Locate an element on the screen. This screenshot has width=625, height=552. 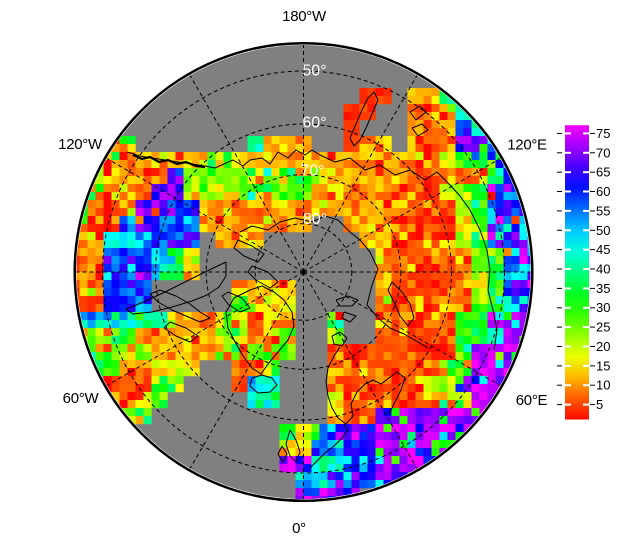
svg-text: 5 is located at coordinates (599, 404).